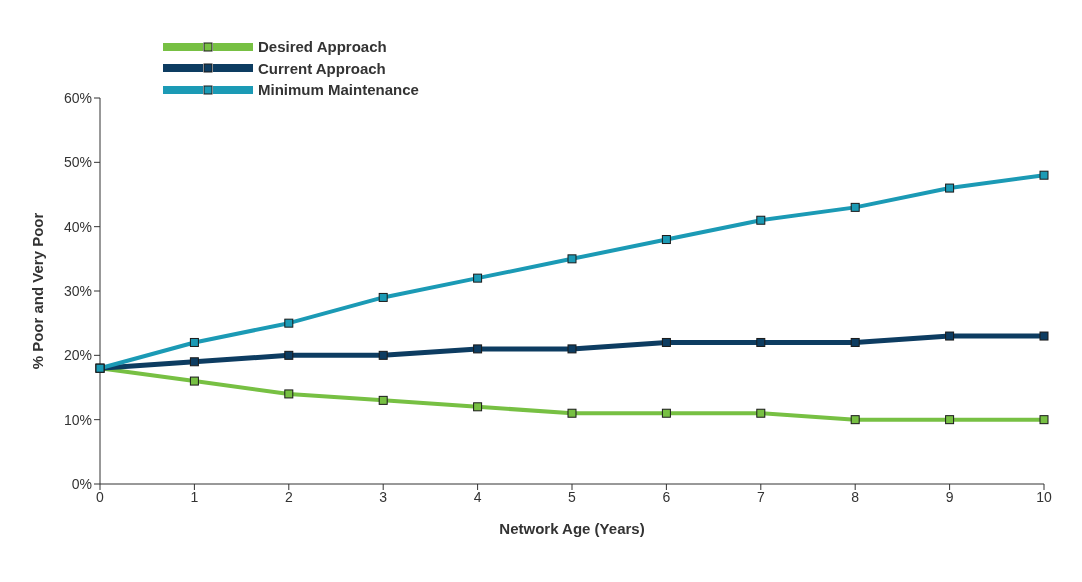 Image resolution: width=1082 pixels, height=582 pixels. I want to click on x-tick-label: 0, so click(100, 496).